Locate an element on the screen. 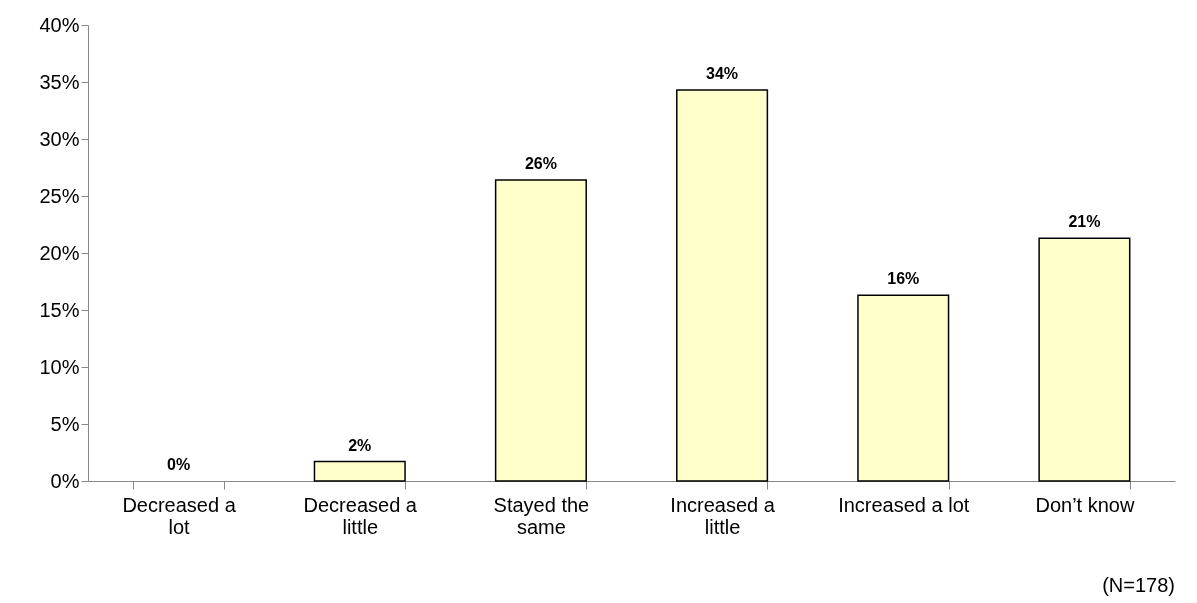  x-tick-label: Decreased a lot is located at coordinates (179, 515).